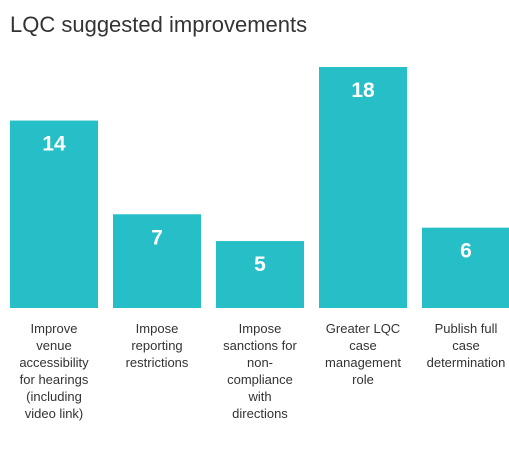 The height and width of the screenshot is (455, 509). What do you see at coordinates (157, 345) in the screenshot?
I see `category-label: Impose reporting restrictions` at bounding box center [157, 345].